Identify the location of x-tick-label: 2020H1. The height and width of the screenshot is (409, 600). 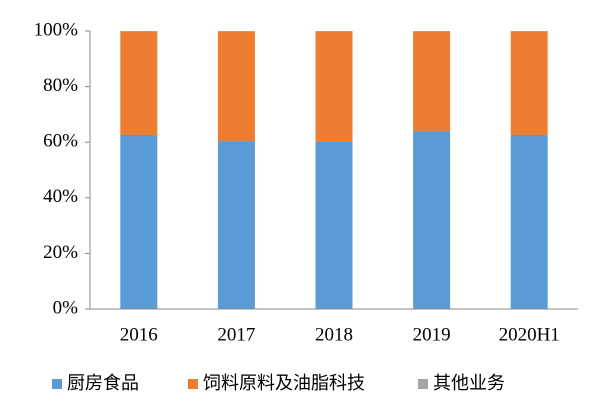
(529, 334).